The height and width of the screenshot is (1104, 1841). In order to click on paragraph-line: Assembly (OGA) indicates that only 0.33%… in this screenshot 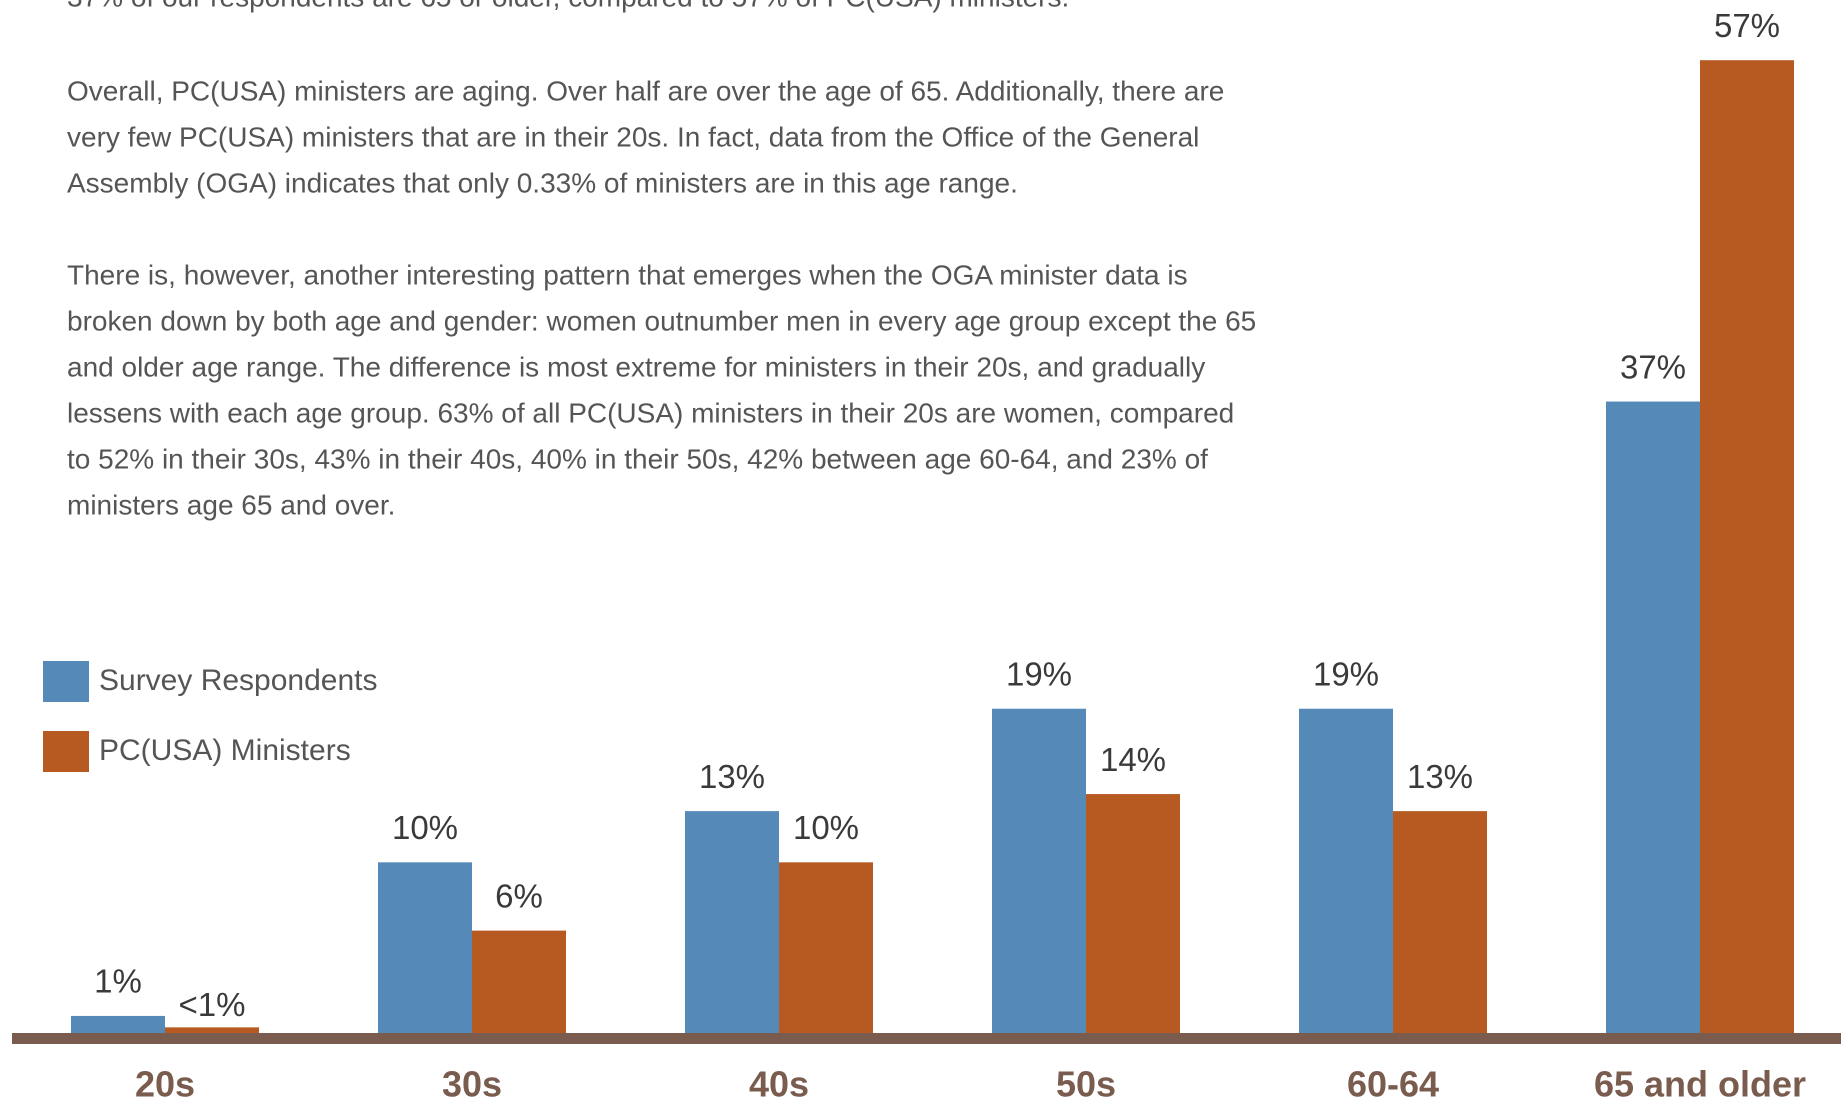, I will do `click(542, 182)`.